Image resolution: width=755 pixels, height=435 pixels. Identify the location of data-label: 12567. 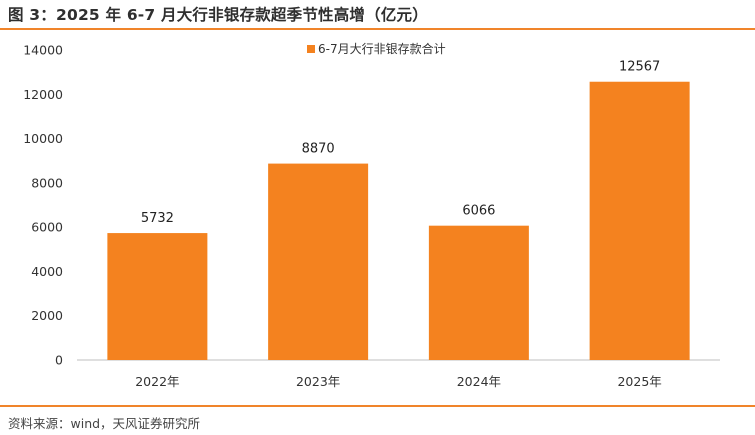
(639, 67).